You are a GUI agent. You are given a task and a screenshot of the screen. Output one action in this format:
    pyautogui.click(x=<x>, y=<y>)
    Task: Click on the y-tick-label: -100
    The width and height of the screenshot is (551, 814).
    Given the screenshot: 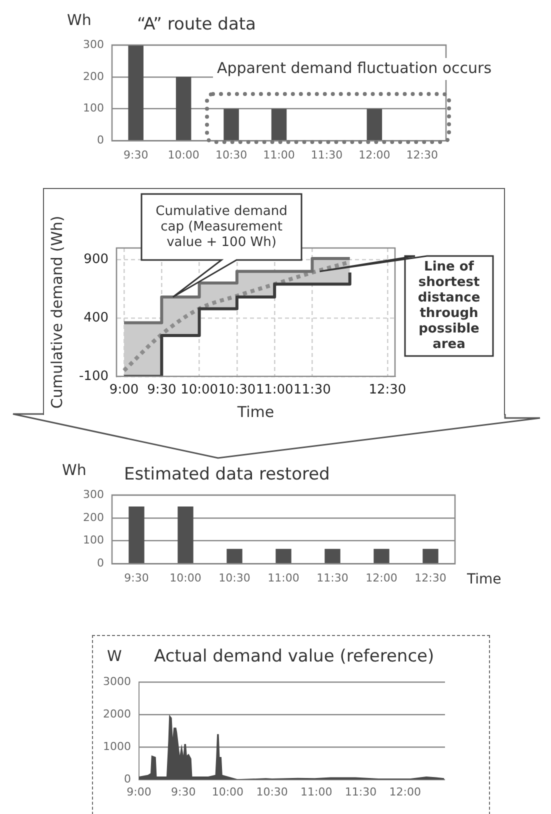 What is the action you would take?
    pyautogui.click(x=93, y=376)
    